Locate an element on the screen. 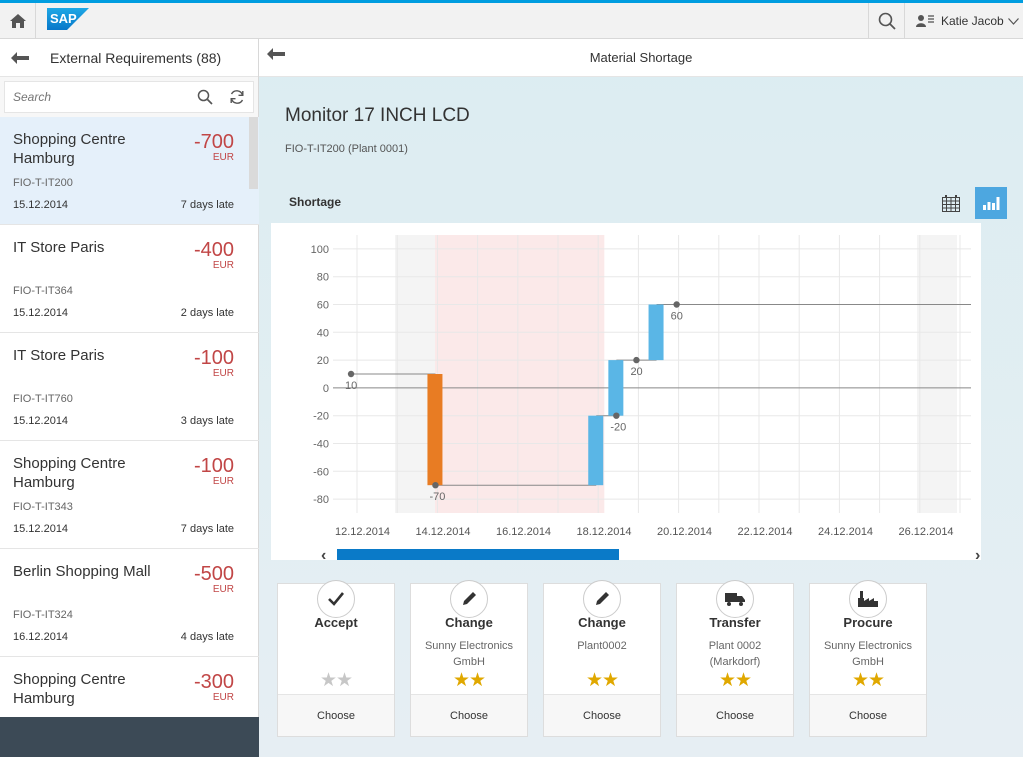  table-view-button is located at coordinates (951, 203).